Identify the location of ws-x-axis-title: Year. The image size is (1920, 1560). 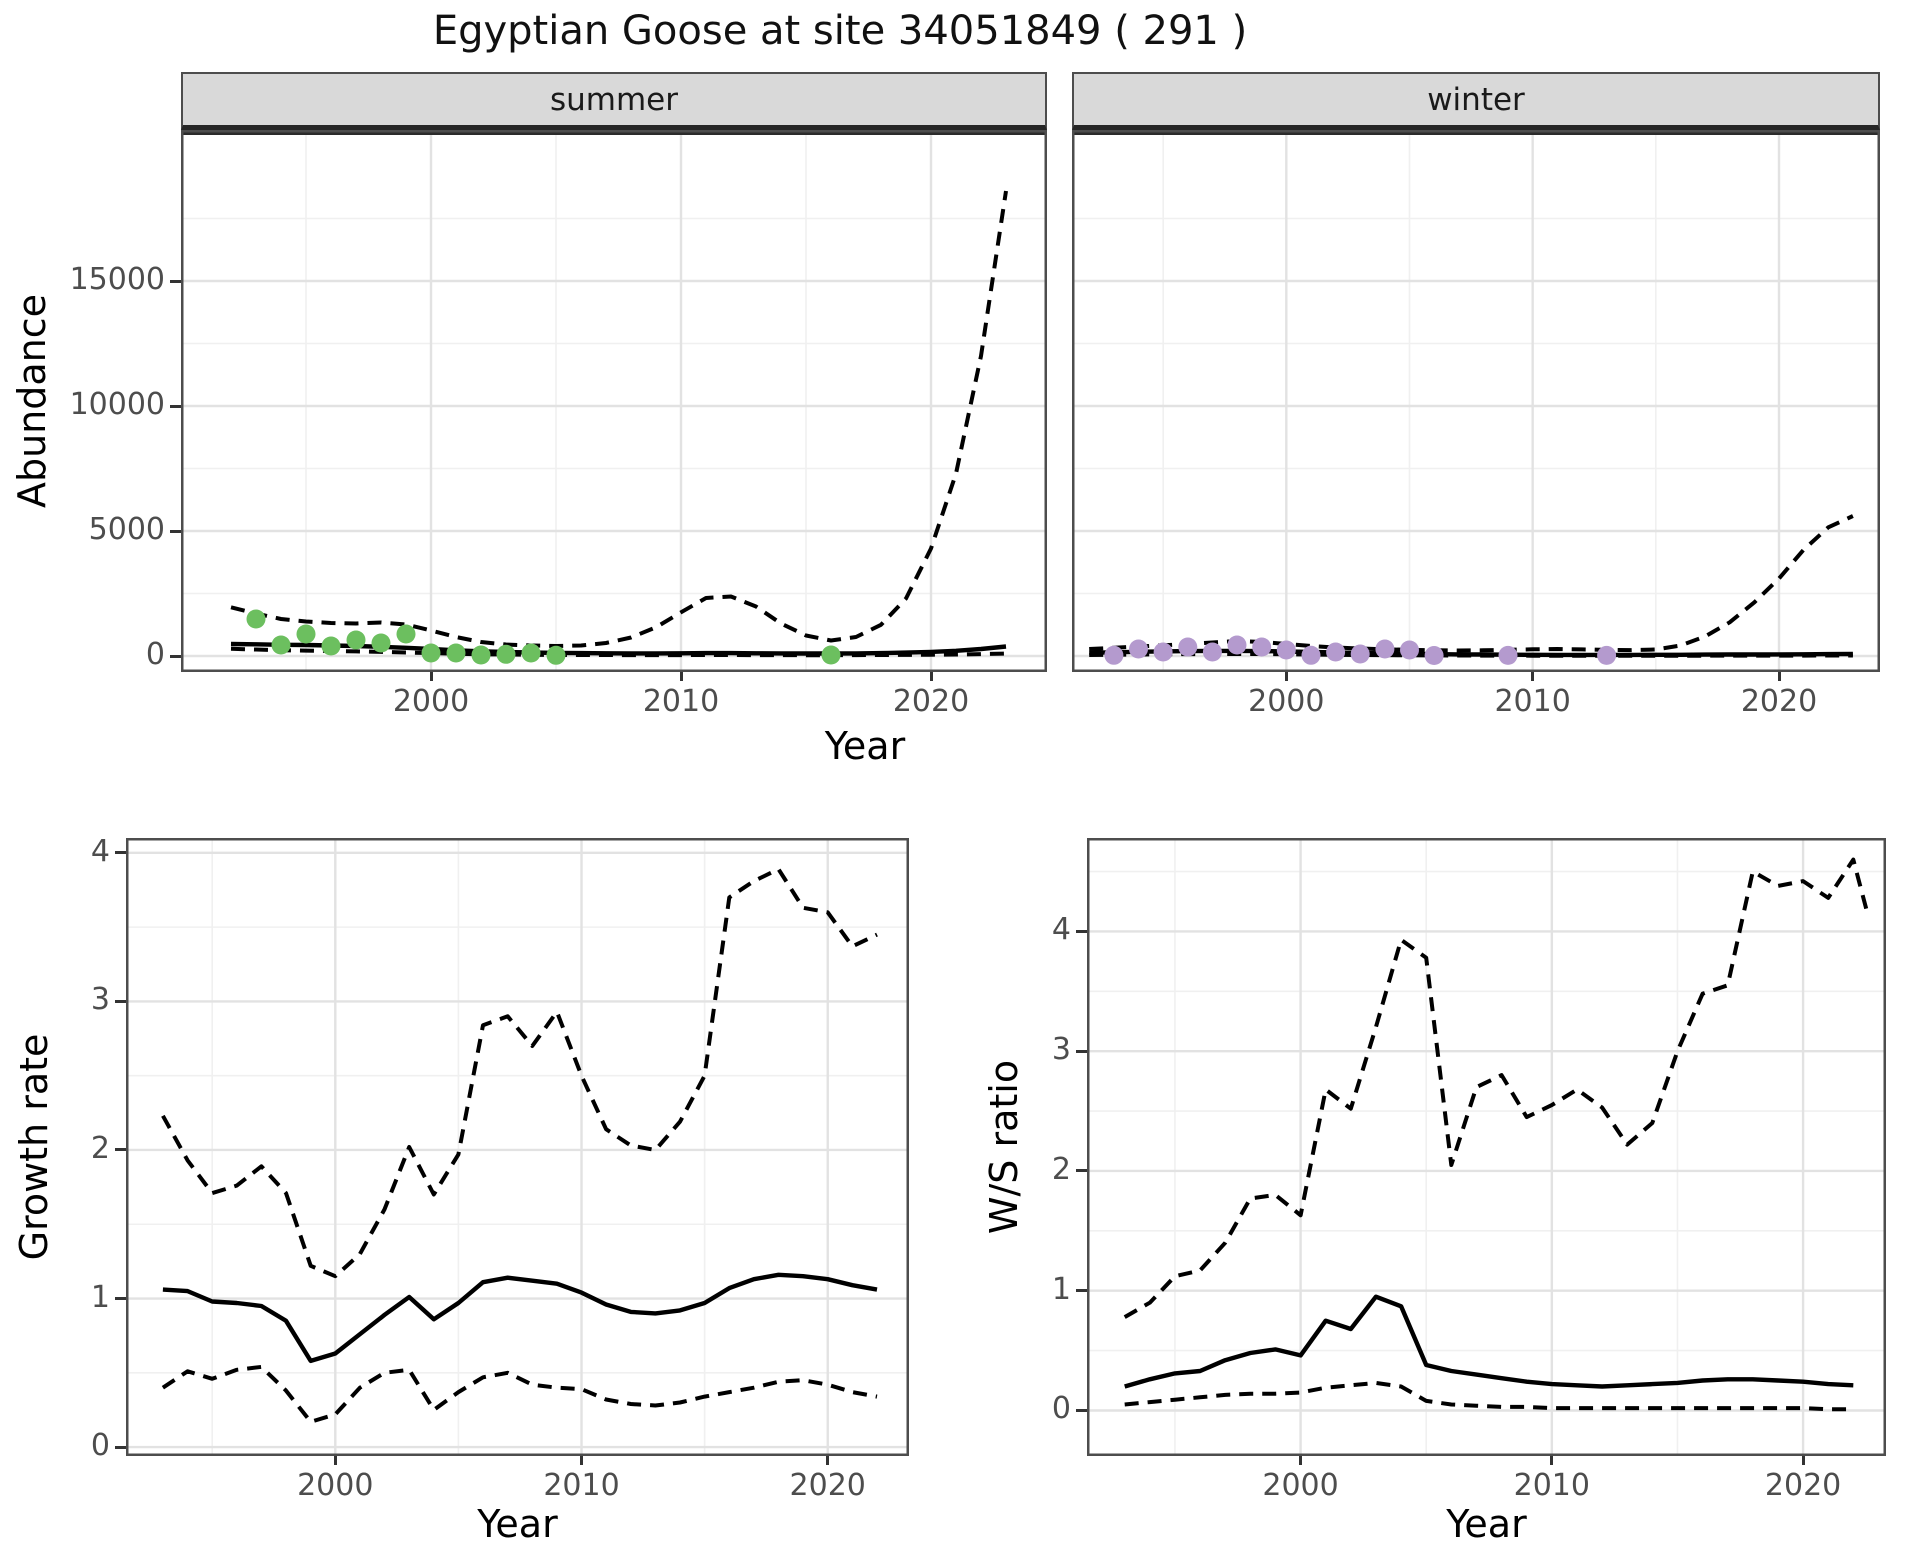
(1486, 1524).